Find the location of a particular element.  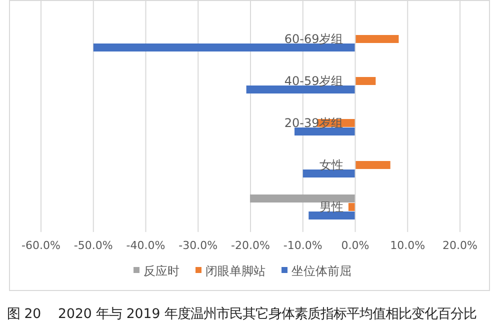

x-tick-label: -20.0% is located at coordinates (250, 245).